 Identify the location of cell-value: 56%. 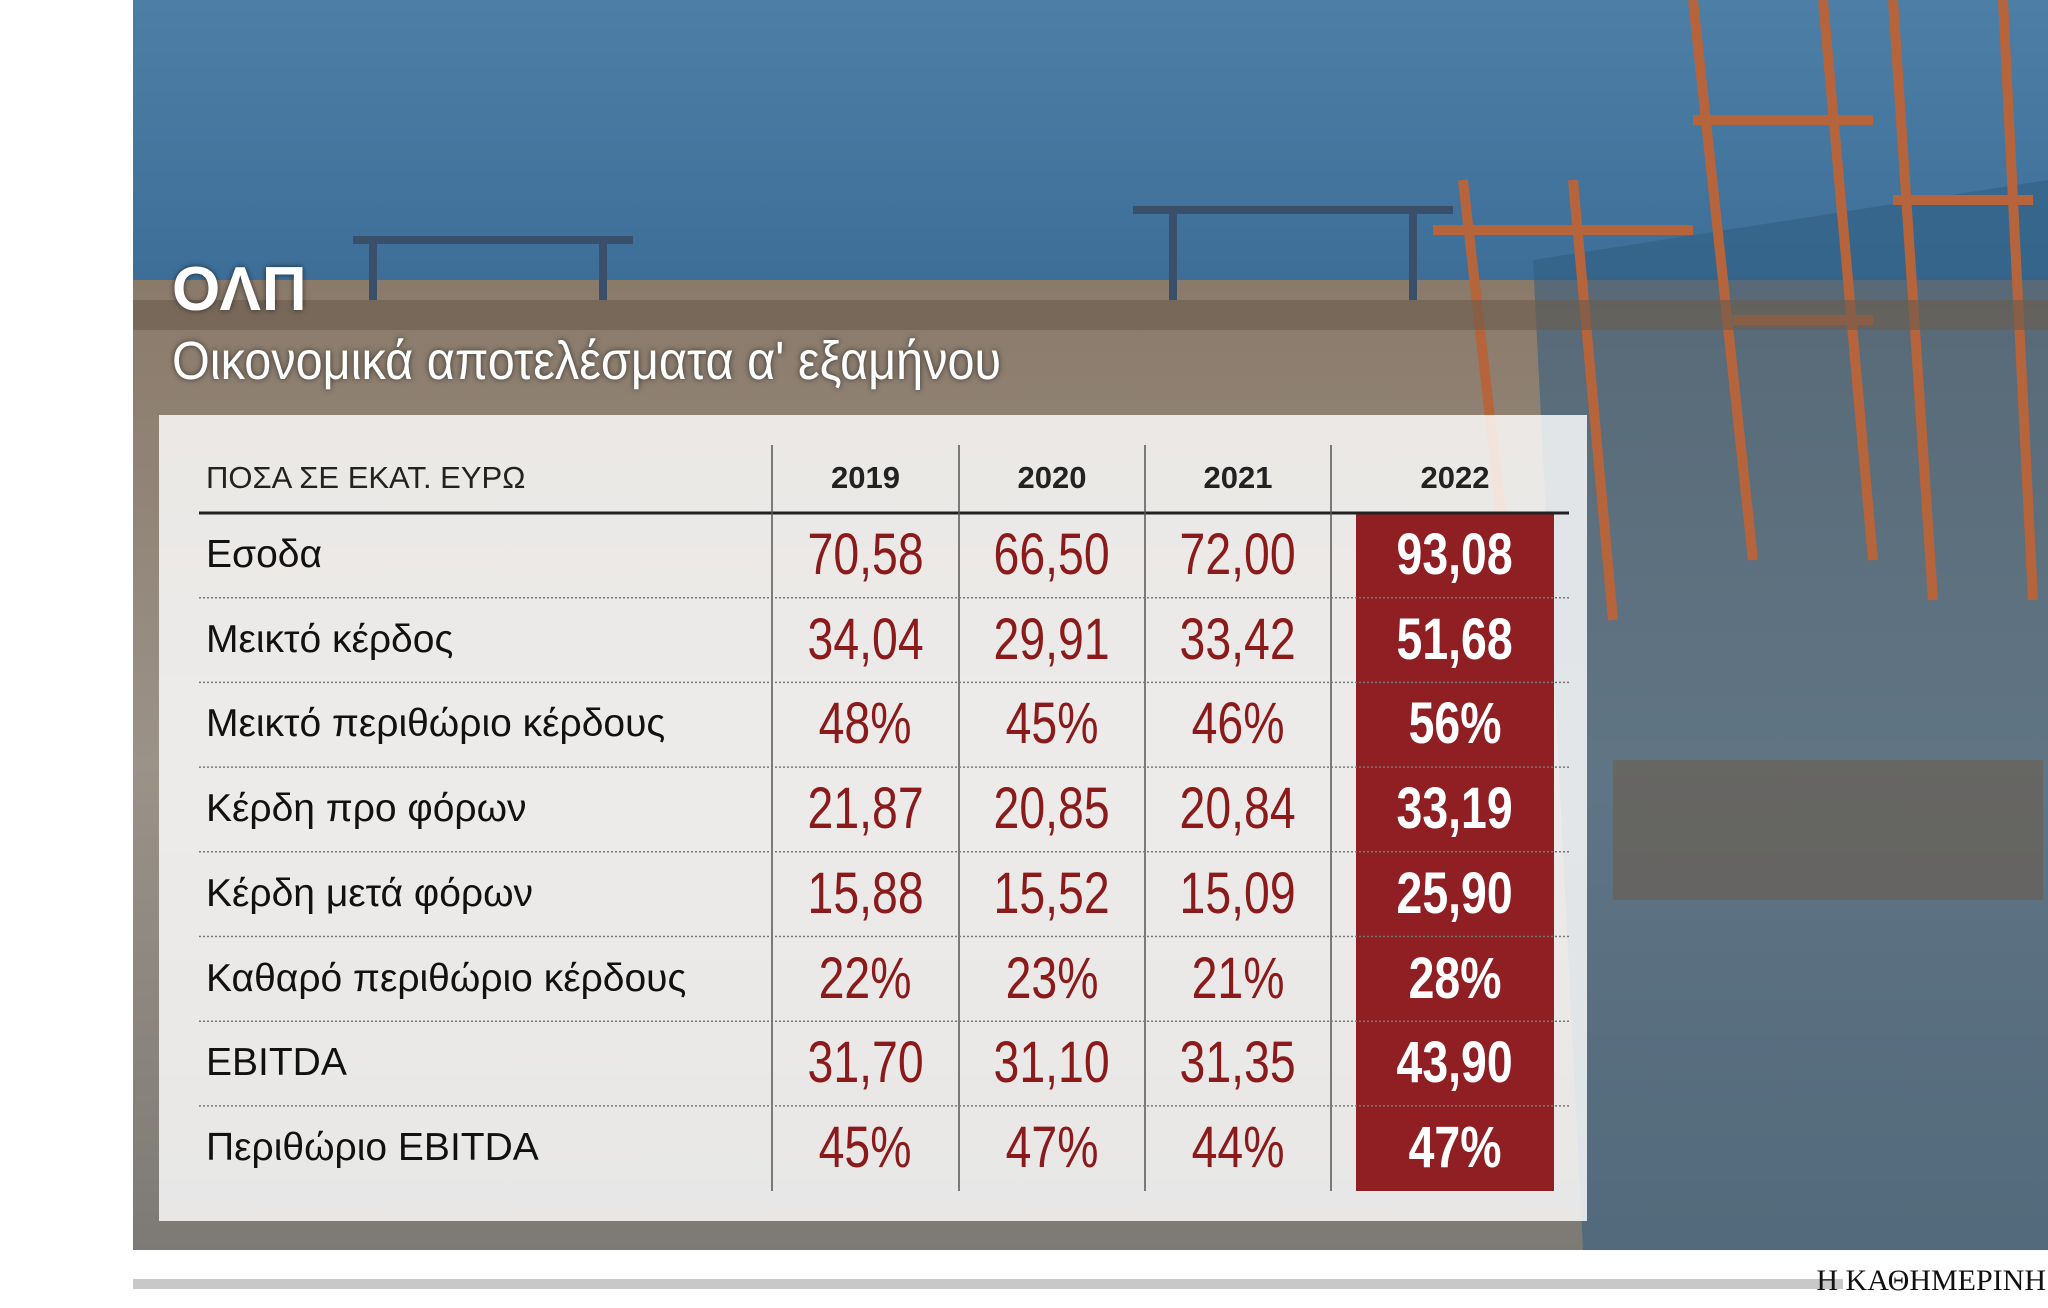
(1455, 723).